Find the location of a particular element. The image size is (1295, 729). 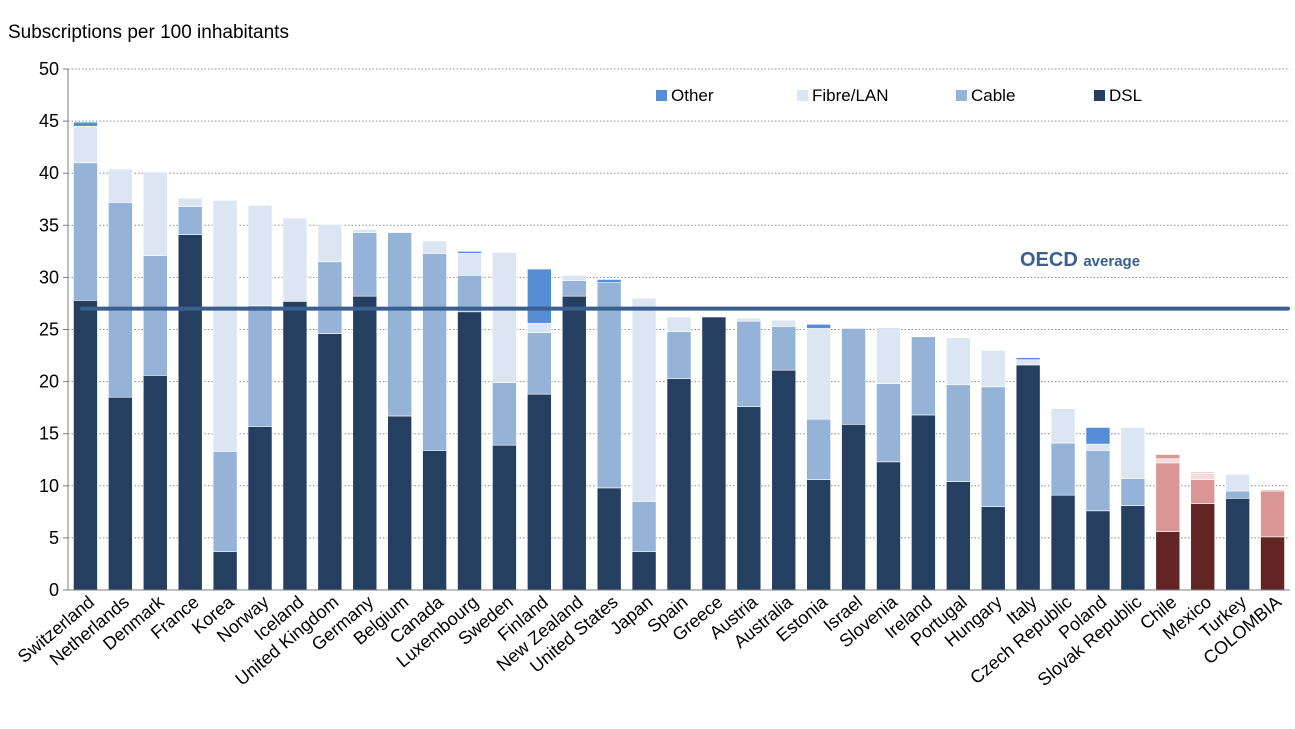

bar-dsl-czech-republic is located at coordinates (1063, 542).